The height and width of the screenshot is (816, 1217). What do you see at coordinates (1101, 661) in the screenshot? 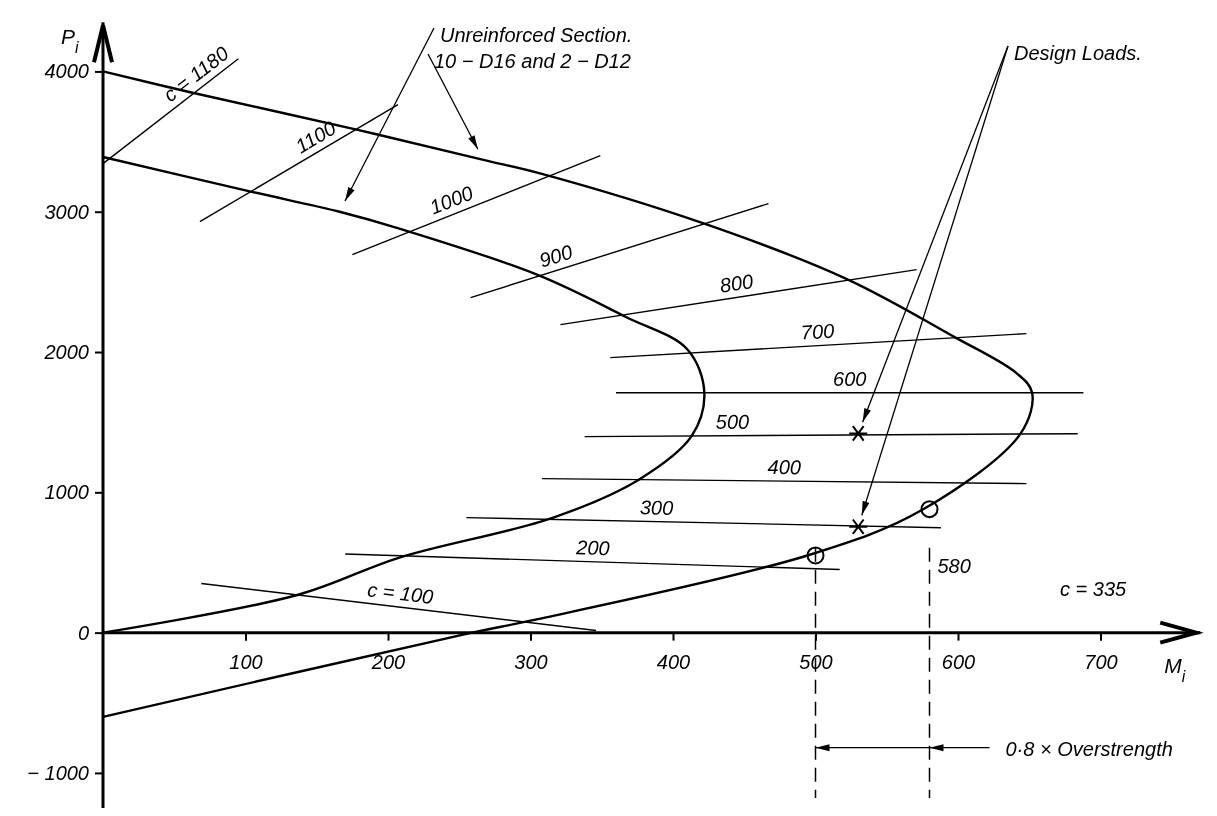
I see `x-tick-label: 700` at bounding box center [1101, 661].